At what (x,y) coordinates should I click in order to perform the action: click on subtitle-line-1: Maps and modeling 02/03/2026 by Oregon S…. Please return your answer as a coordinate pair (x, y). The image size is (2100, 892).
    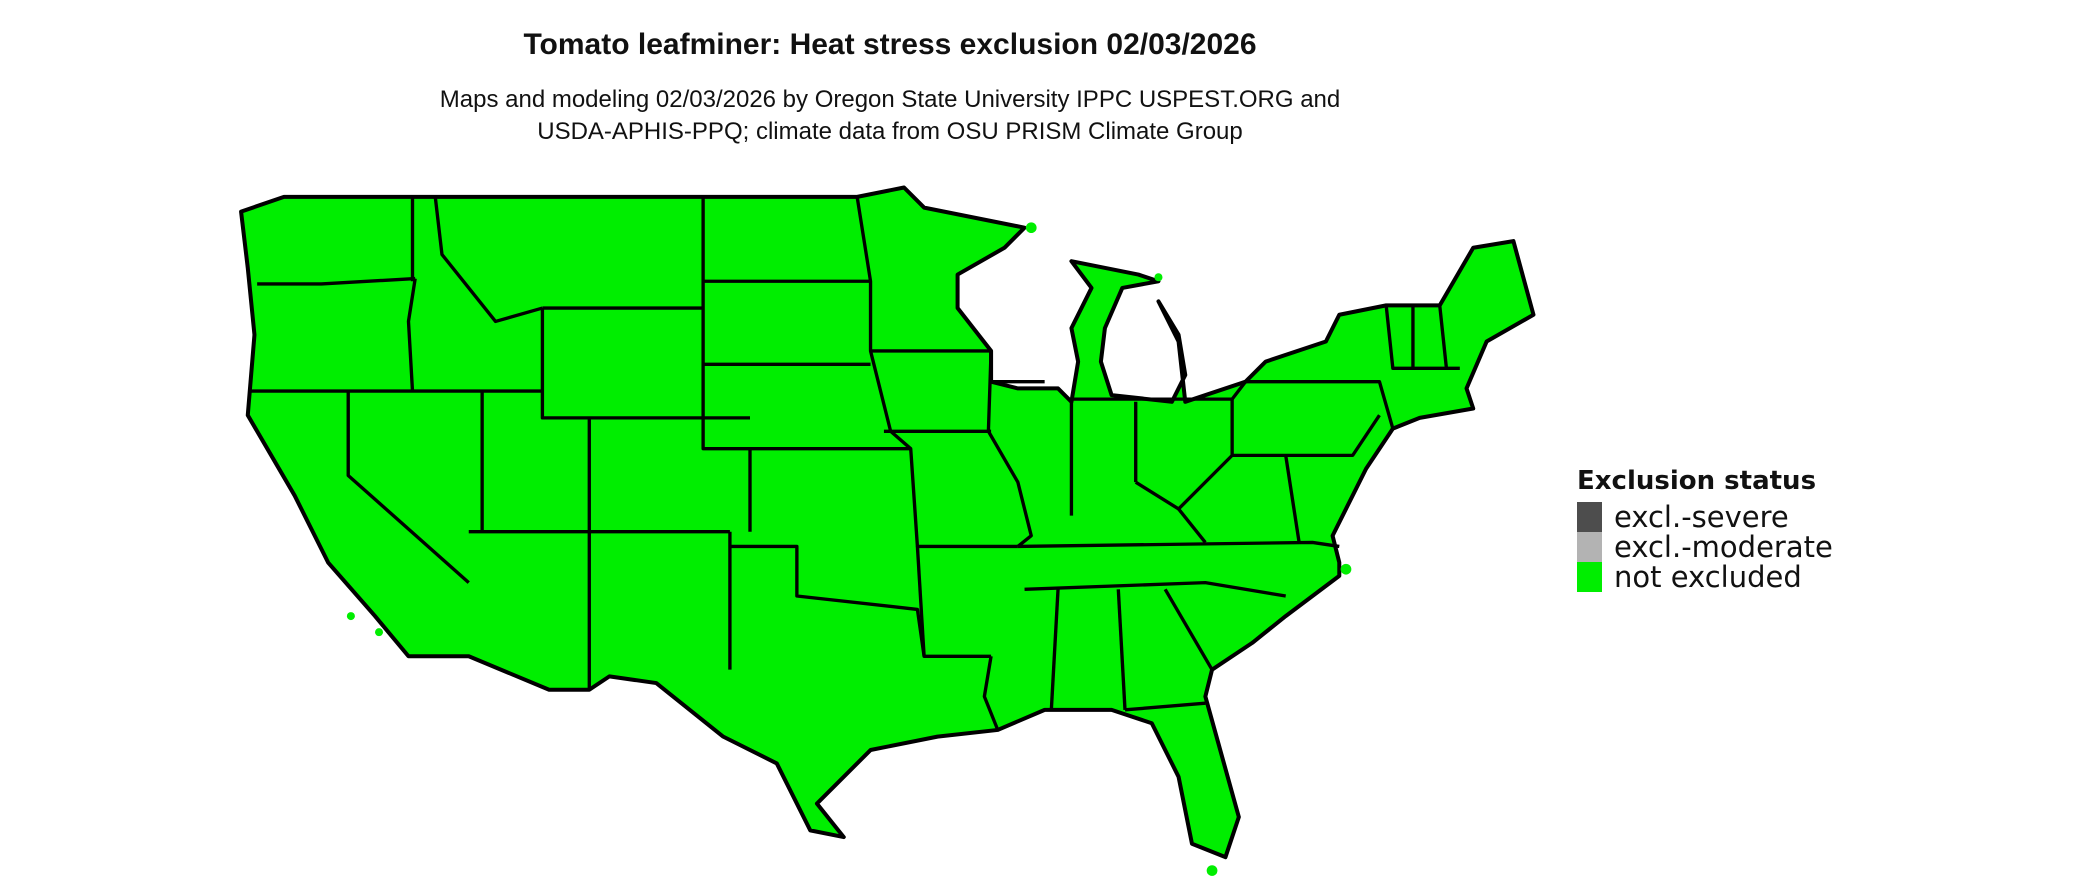
    Looking at the image, I should click on (890, 99).